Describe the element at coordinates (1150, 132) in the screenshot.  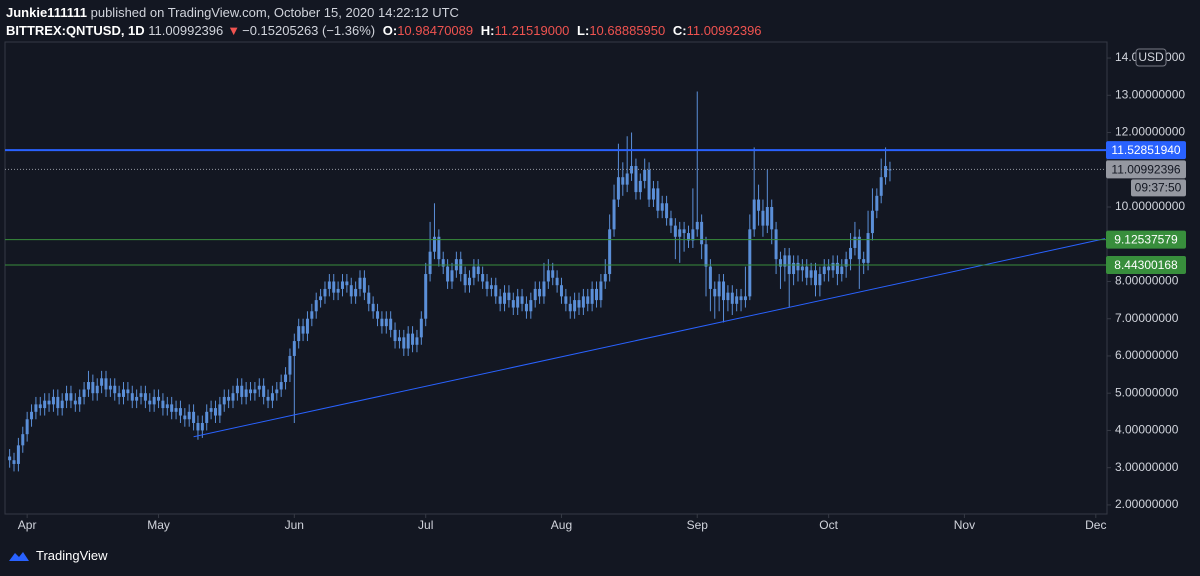
I see `y-tick-label: 12.00000000` at that location.